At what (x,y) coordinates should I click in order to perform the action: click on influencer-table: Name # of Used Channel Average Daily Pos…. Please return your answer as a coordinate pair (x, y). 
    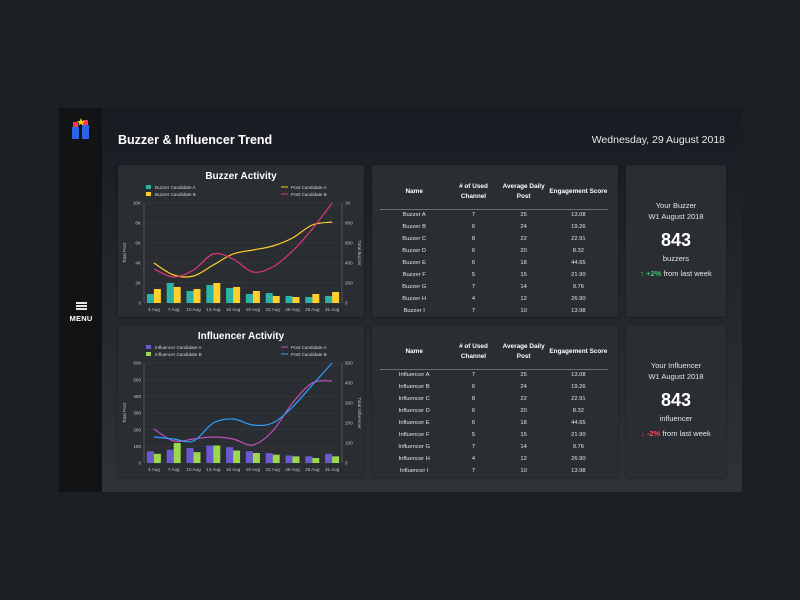
    Looking at the image, I should click on (494, 406).